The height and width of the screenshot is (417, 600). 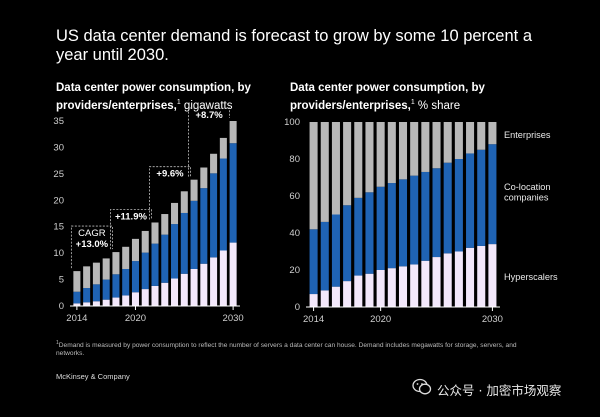 I want to click on cagr-value: +8.7%, so click(x=209, y=115).